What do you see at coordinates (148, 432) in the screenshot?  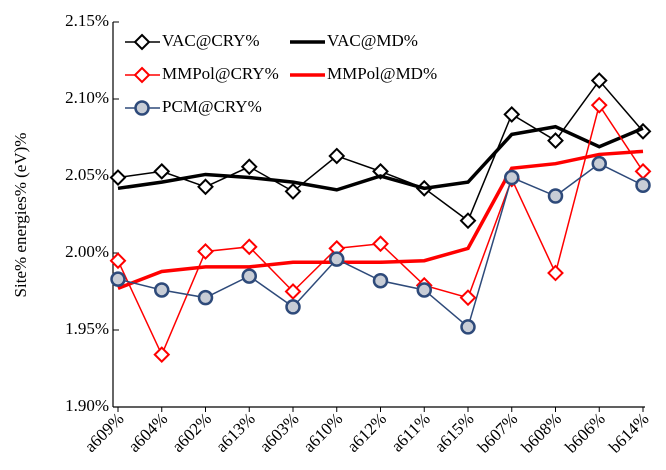 I see `x-tick-label: a604%` at bounding box center [148, 432].